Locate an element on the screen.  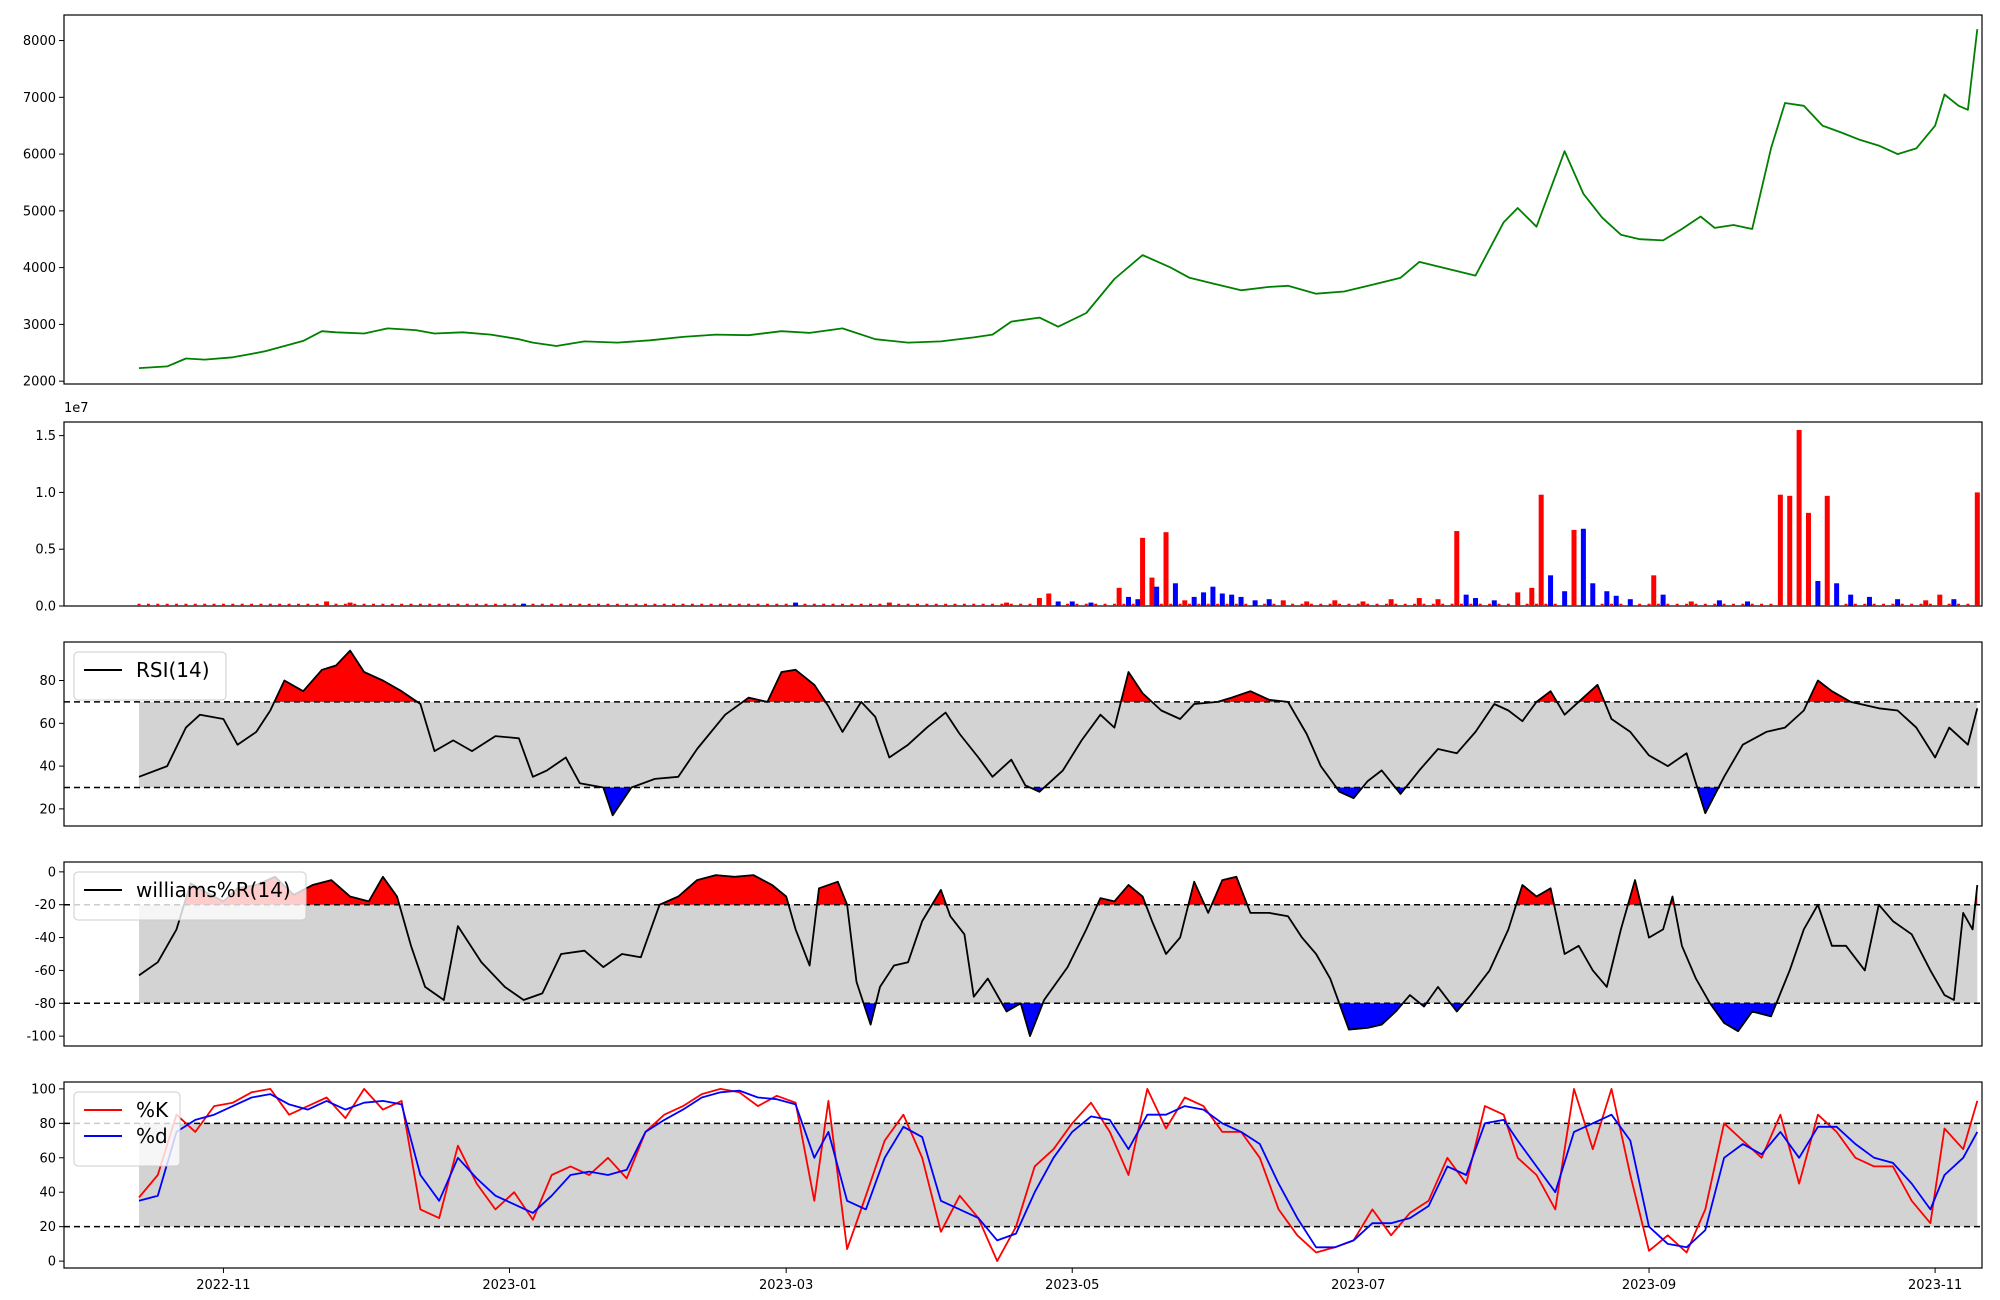
volume-offset-label: 1e7 is located at coordinates (76, 408).